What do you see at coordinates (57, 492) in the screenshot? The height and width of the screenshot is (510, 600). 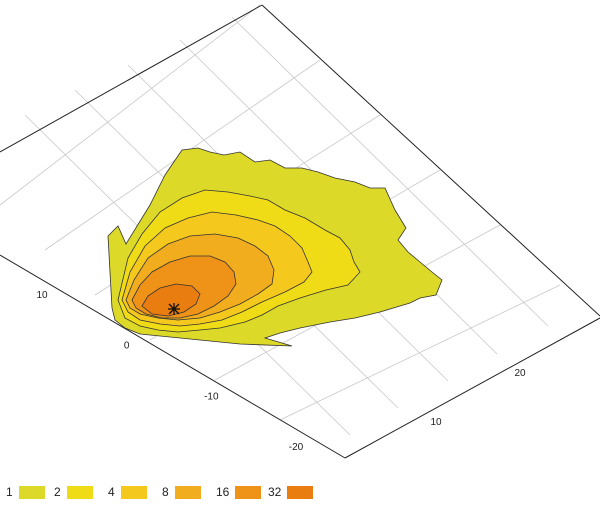 I see `legend-label: 2` at bounding box center [57, 492].